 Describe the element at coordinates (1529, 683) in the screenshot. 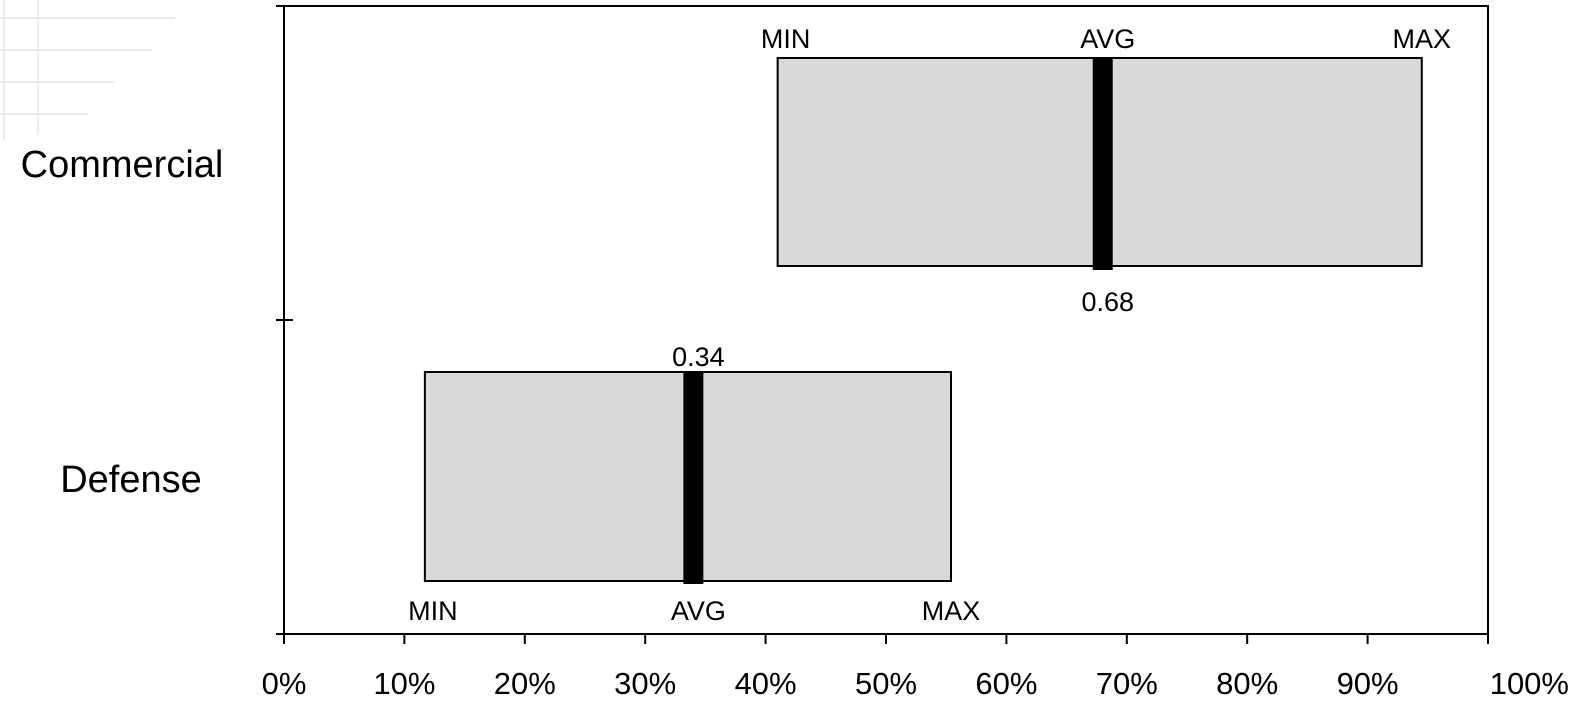

I see `x-tick-label: 100%` at that location.